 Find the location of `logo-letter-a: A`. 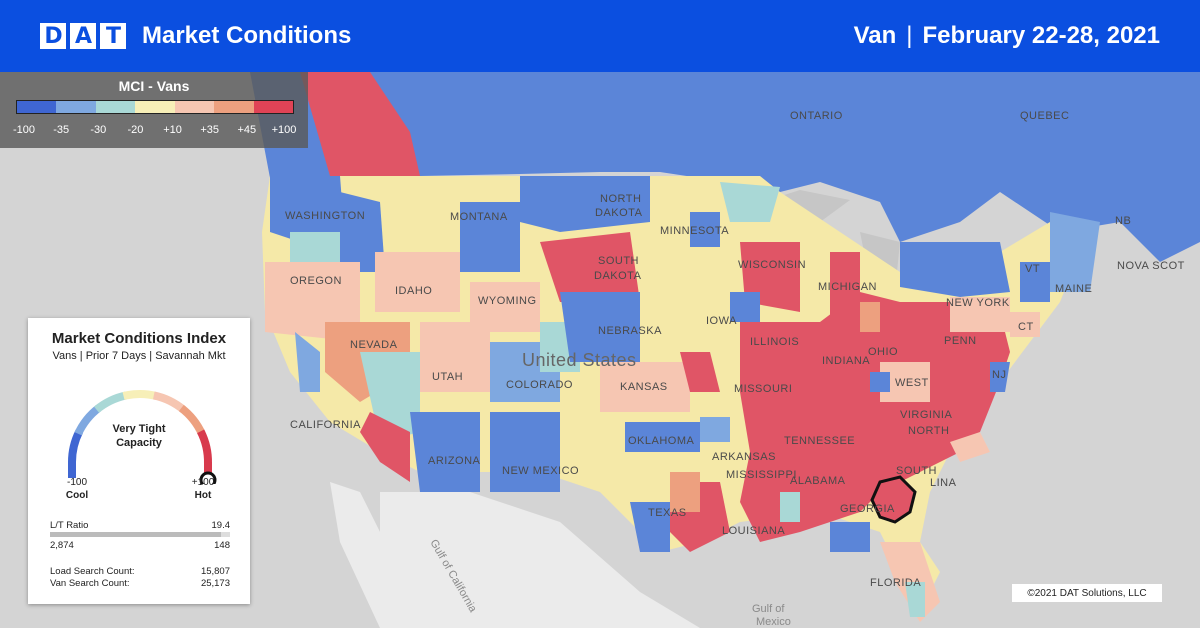

logo-letter-a: A is located at coordinates (83, 36).